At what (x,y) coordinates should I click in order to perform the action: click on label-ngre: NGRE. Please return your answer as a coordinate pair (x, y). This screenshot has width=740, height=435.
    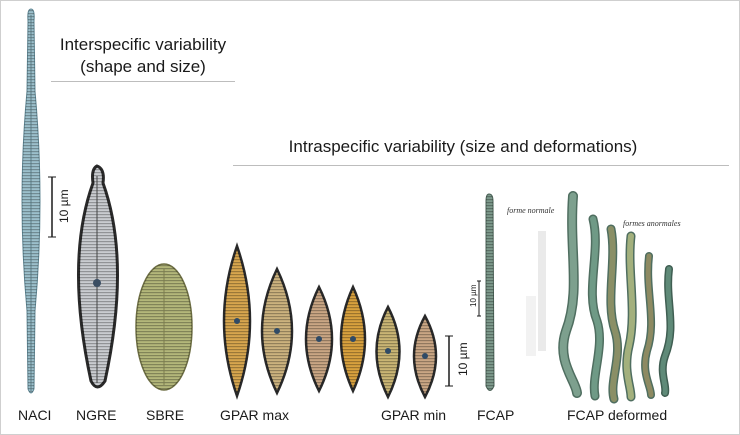
    Looking at the image, I should click on (96, 415).